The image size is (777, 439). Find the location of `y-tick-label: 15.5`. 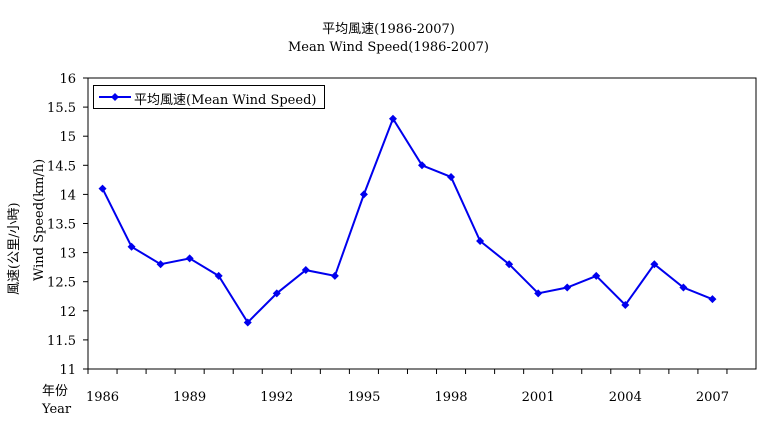

y-tick-label: 15.5 is located at coordinates (61, 108).